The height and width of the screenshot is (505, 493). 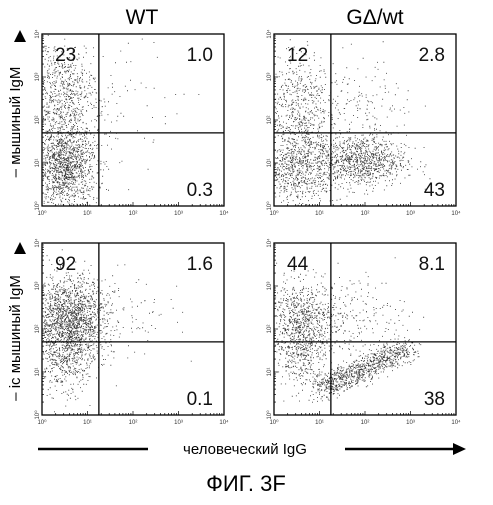 I want to click on row-label-bottom: – ic мышиный IgM, so click(x=16, y=321).